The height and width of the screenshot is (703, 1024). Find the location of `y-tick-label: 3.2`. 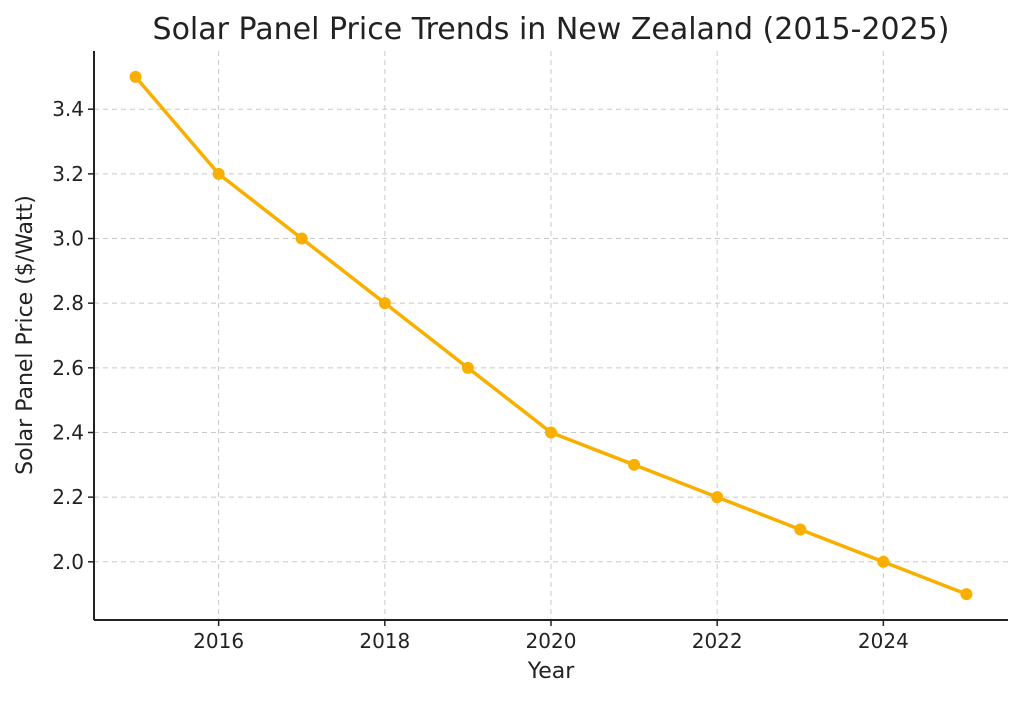

y-tick-label: 3.2 is located at coordinates (68, 174).